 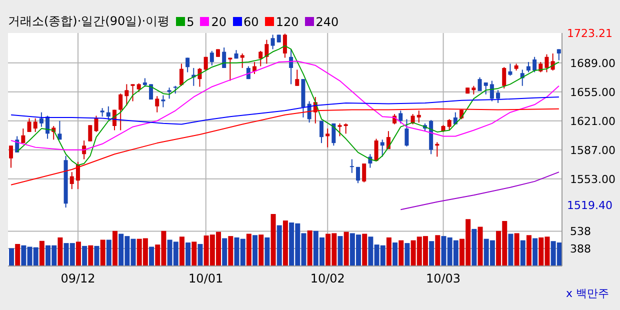 I want to click on y-axis-title: x 백만주, so click(x=588, y=293).